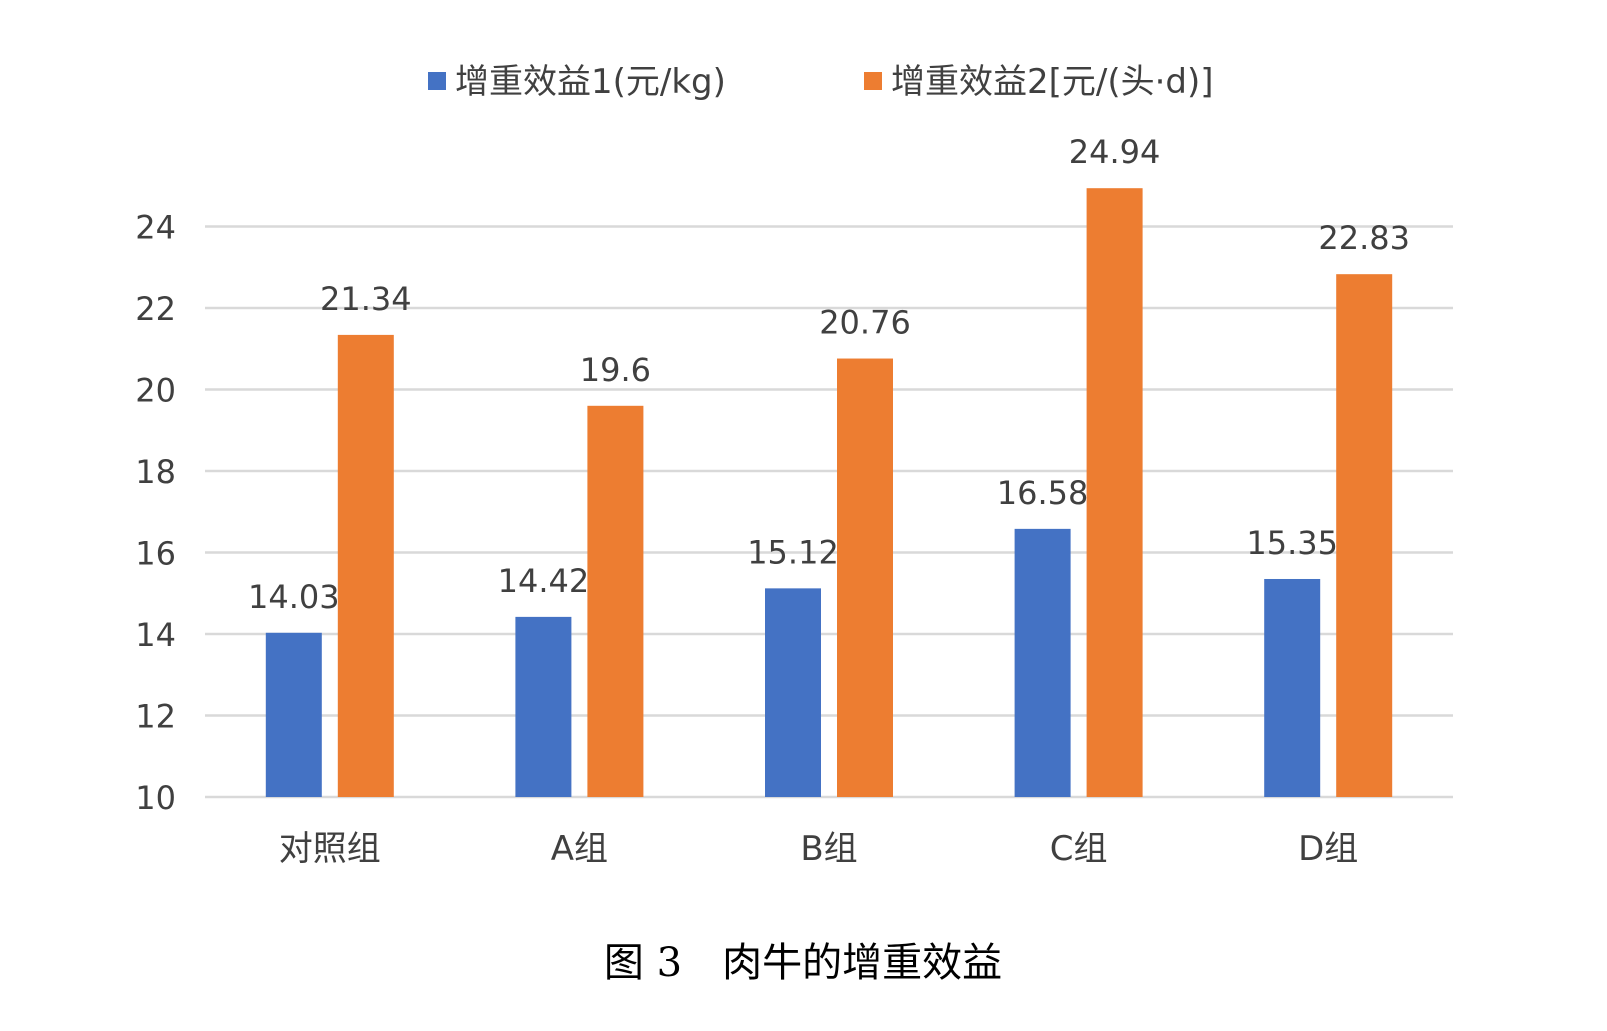 The width and height of the screenshot is (1607, 1031). What do you see at coordinates (155, 391) in the screenshot?
I see `y-tick-label: 20` at bounding box center [155, 391].